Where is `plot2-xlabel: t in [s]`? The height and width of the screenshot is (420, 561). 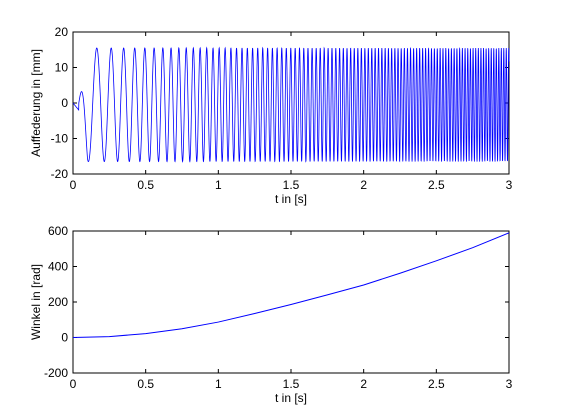 plot2-xlabel: t in [s] is located at coordinates (291, 398).